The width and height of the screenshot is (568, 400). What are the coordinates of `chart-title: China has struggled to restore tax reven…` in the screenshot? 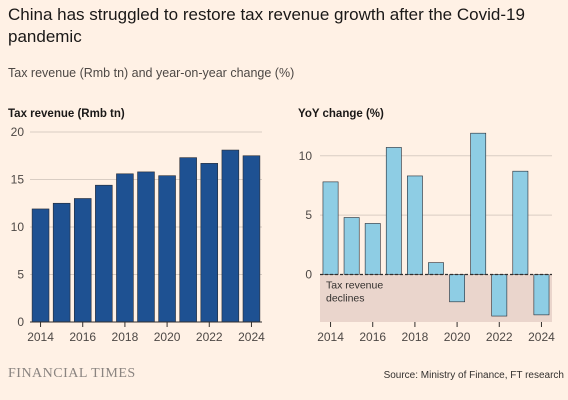 It's located at (266, 25).